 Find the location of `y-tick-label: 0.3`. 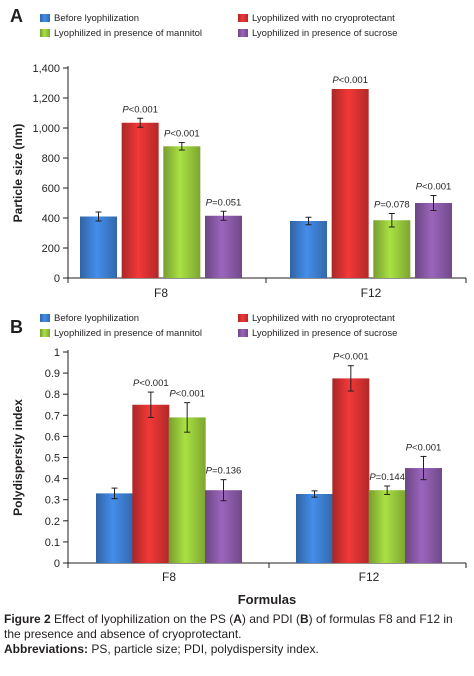

y-tick-label: 0.3 is located at coordinates (52, 501).